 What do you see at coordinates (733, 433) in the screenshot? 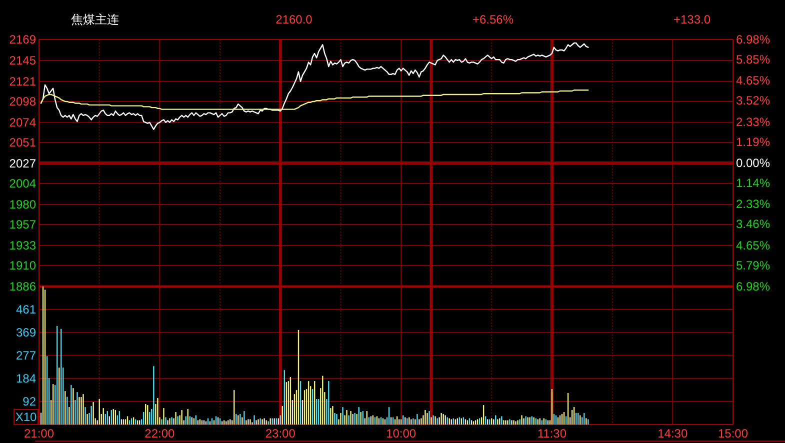
I see `x-tick-label: 15:00` at bounding box center [733, 433].